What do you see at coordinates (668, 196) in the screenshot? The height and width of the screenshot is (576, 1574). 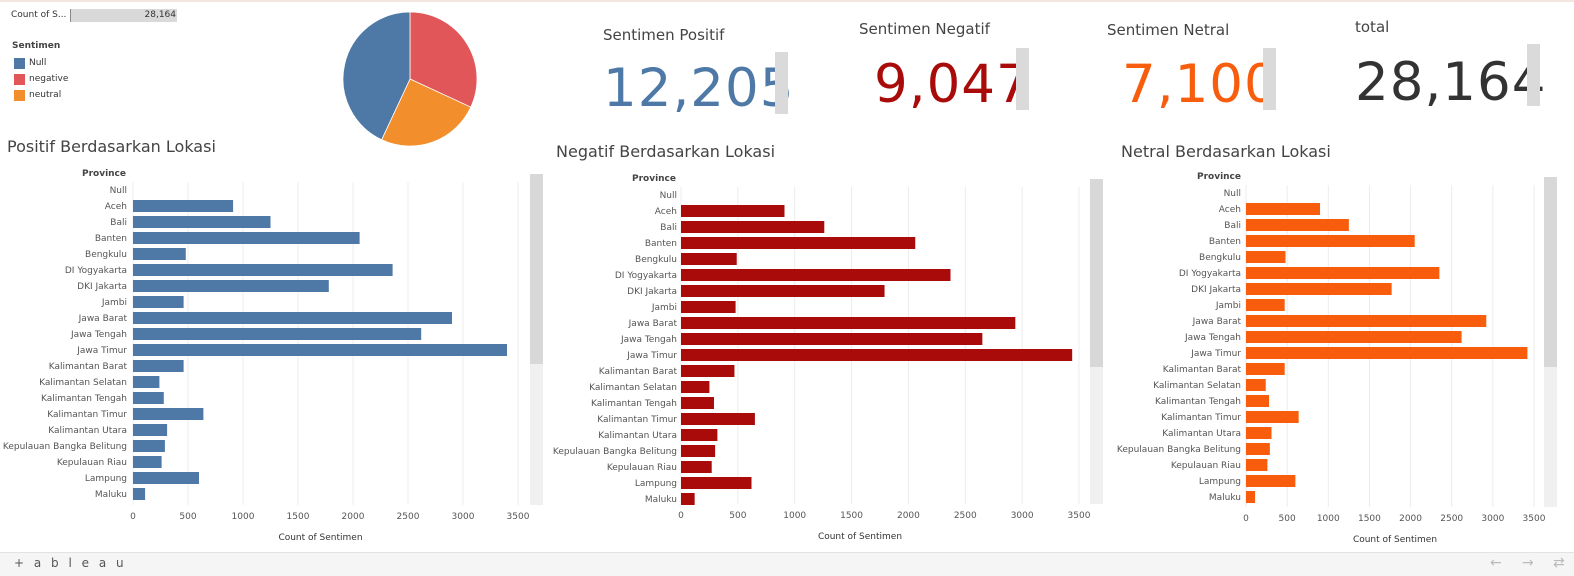 I see `province-label: Null` at bounding box center [668, 196].